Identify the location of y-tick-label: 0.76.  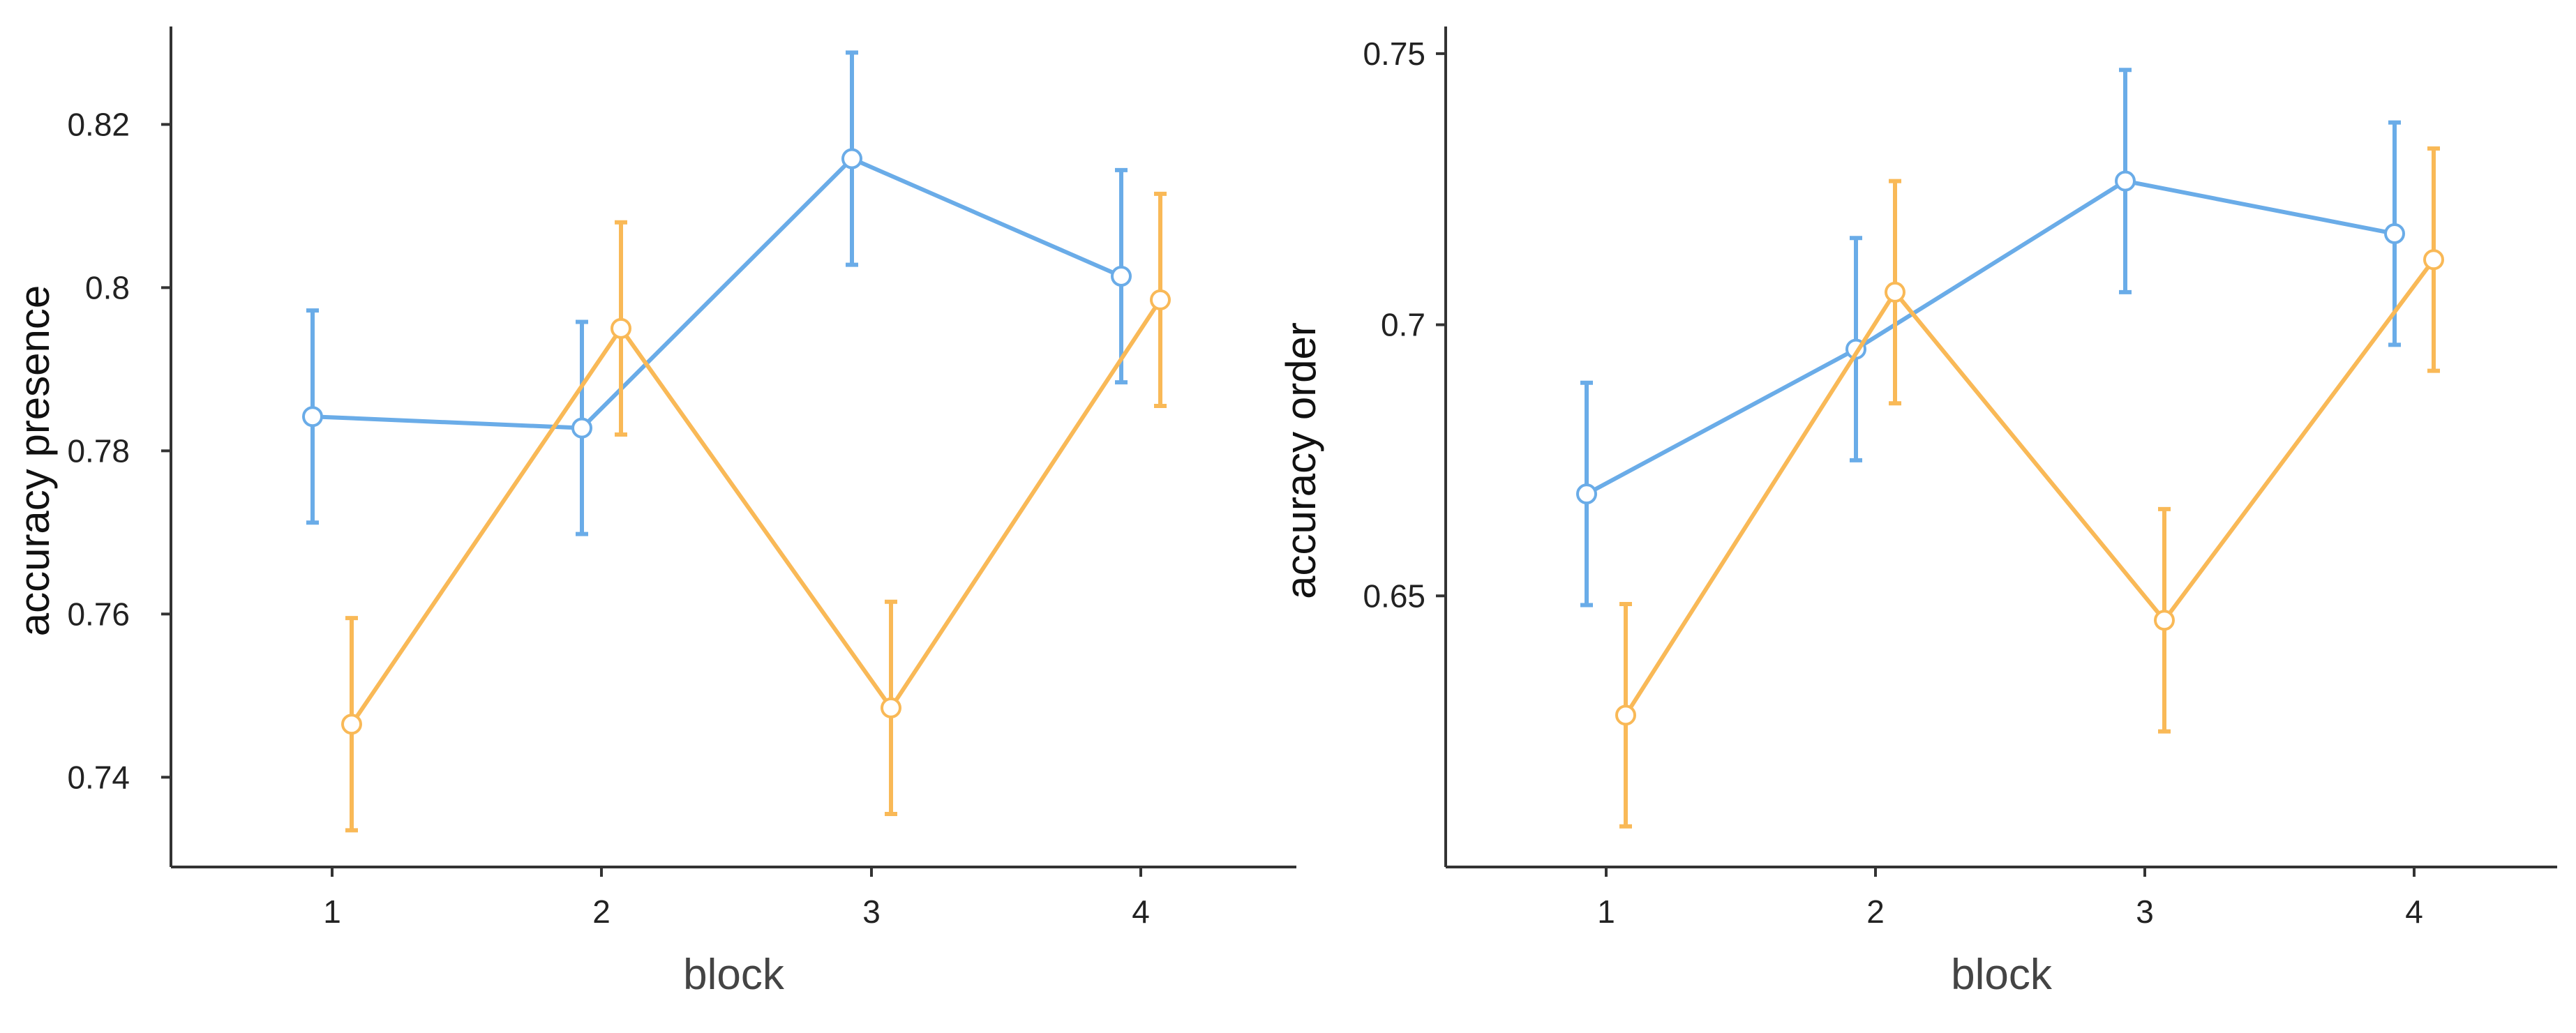
(98, 614).